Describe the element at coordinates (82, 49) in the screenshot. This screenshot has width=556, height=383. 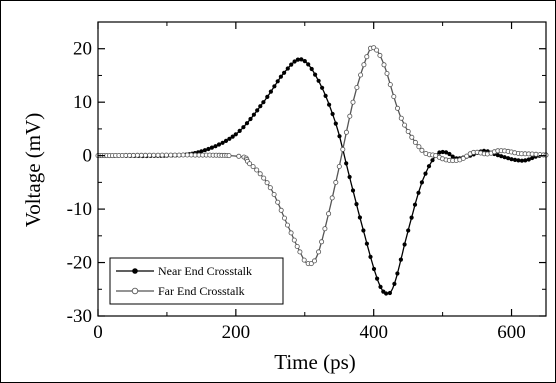
I see `y-tick-label: 20` at that location.